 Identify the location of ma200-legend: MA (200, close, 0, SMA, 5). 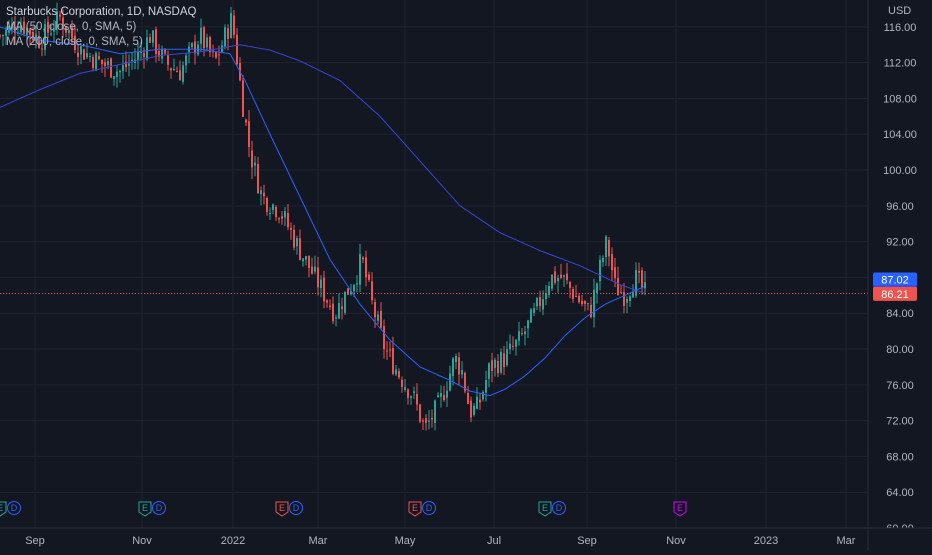
(74, 42).